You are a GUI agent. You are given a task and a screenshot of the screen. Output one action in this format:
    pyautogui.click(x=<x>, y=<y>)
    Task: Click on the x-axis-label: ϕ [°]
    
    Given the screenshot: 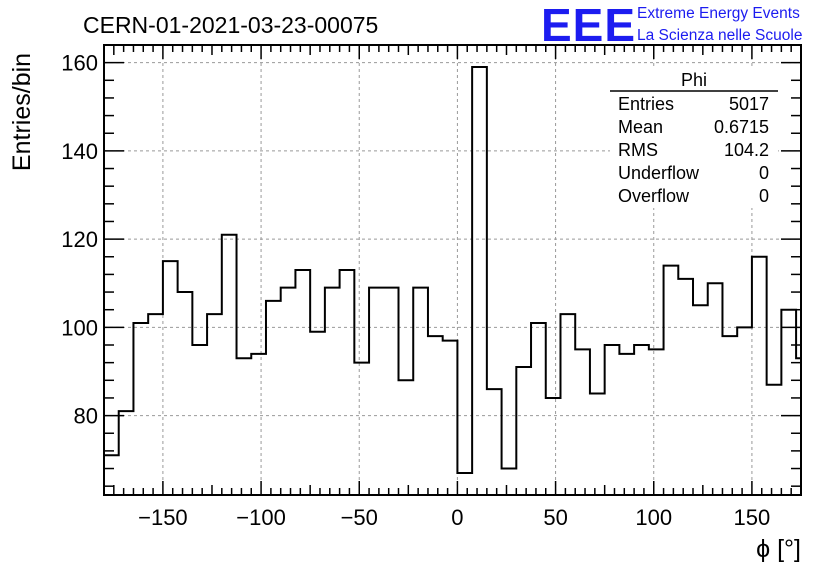 What is the action you would take?
    pyautogui.click(x=778, y=549)
    